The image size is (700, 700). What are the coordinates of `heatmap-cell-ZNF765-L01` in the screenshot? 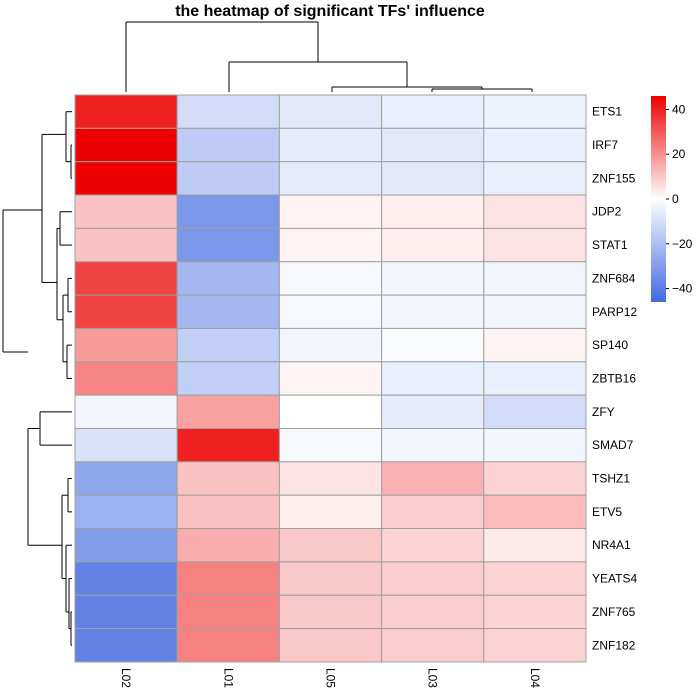 It's located at (228, 612).